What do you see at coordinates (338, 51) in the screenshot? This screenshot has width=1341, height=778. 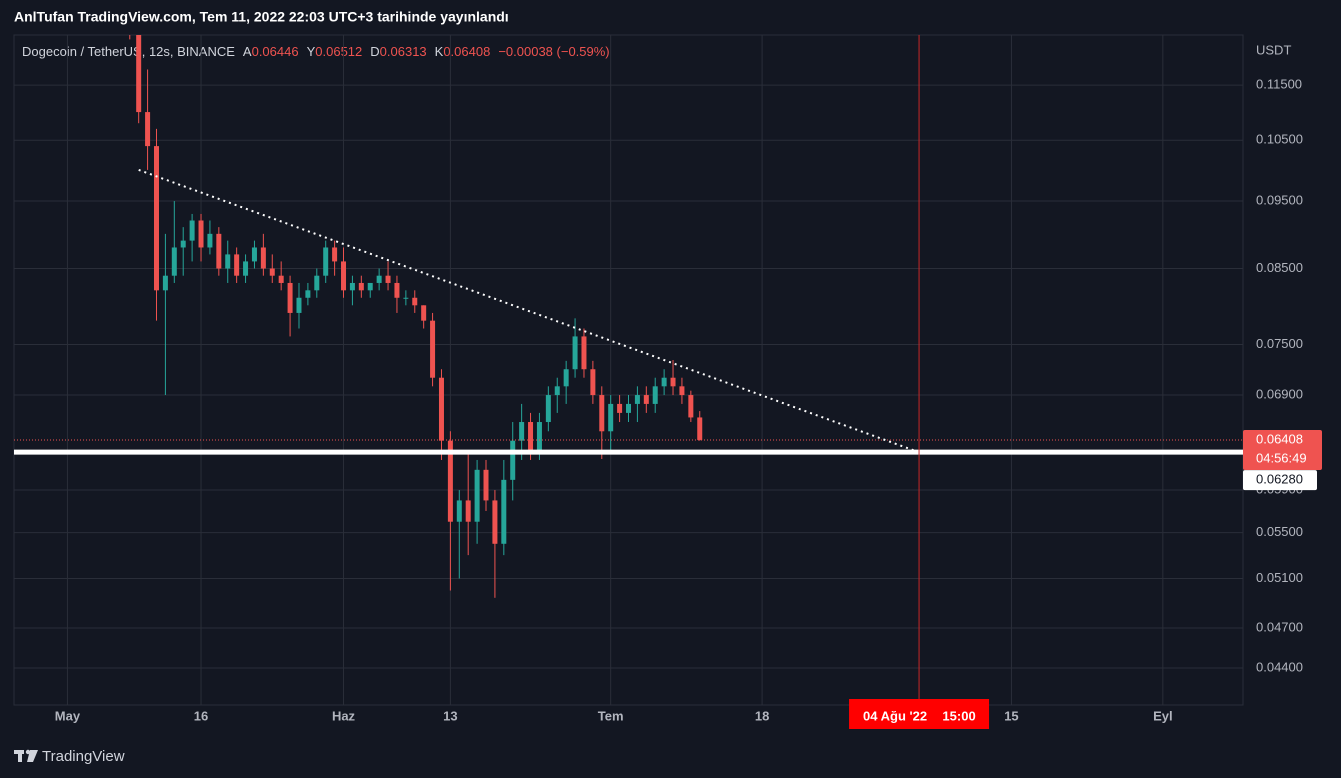 I see `legend-value: 0.06512` at bounding box center [338, 51].